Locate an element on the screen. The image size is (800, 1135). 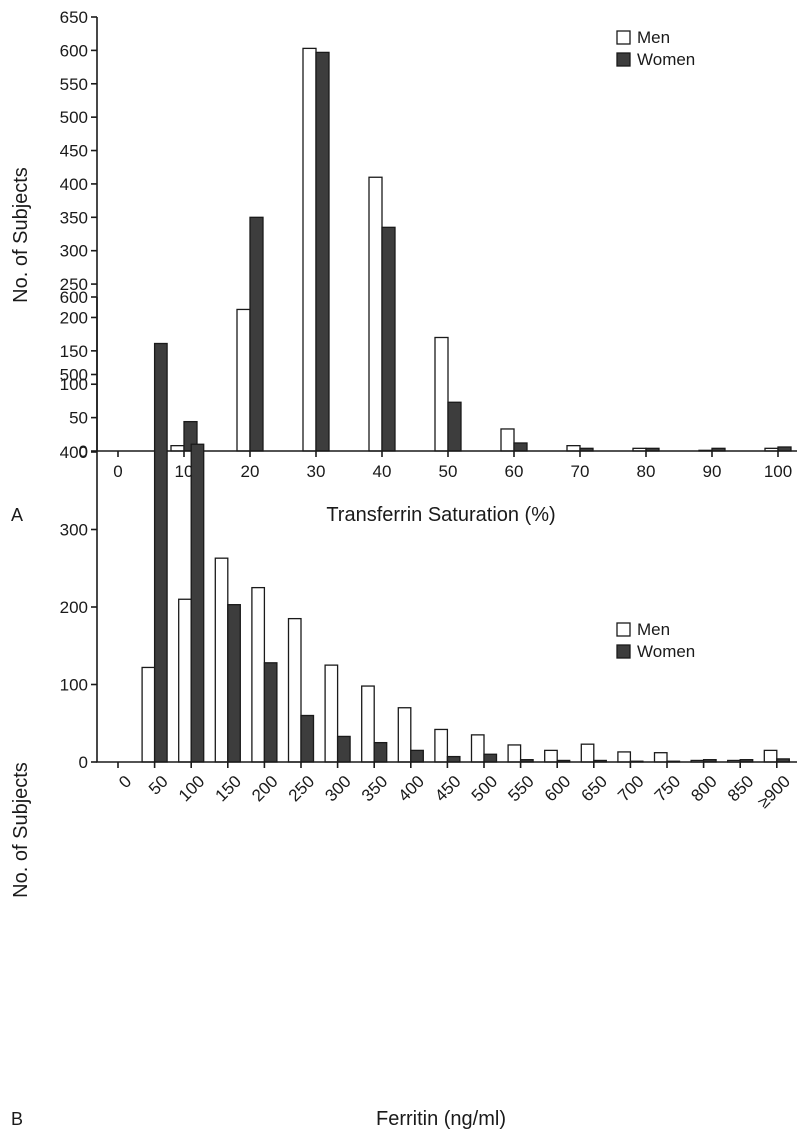
y-tick-label: 450 is located at coordinates (74, 151).